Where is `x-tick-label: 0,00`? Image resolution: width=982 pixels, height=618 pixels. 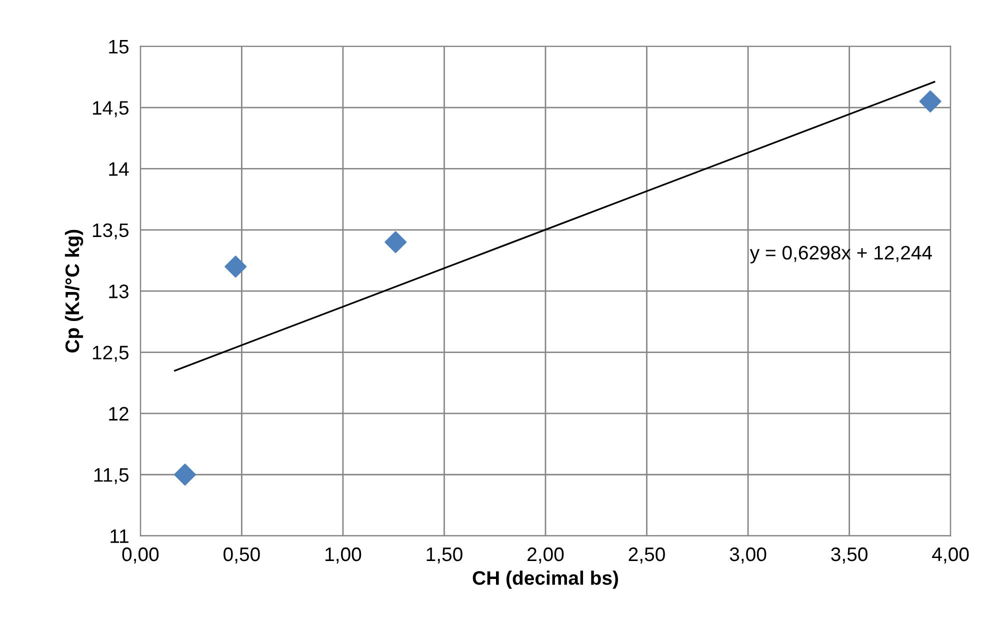
x-tick-label: 0,00 is located at coordinates (140, 555).